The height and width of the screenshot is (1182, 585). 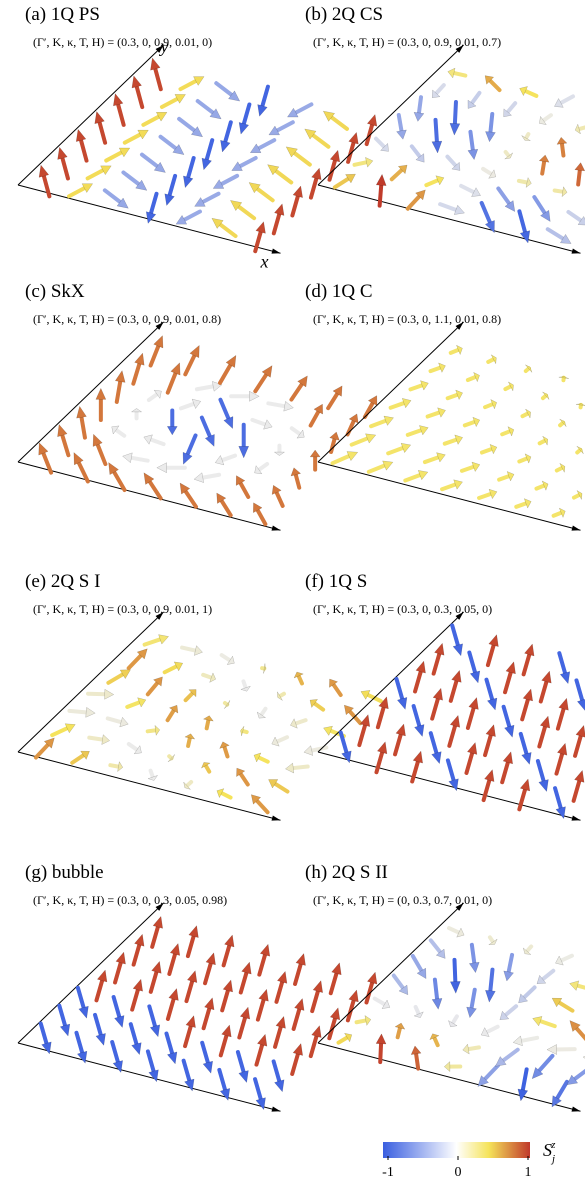 What do you see at coordinates (62, 581) in the screenshot?
I see `panel-label: (e) 2Q S I` at bounding box center [62, 581].